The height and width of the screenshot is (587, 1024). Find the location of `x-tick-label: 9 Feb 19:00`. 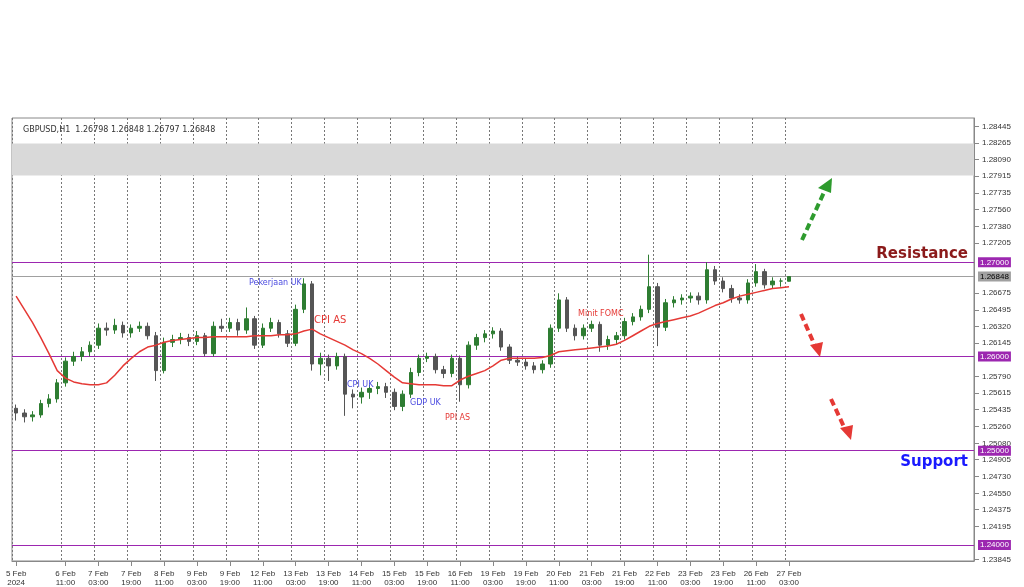

x-tick-label: 9 Feb 19:00 is located at coordinates (230, 578).